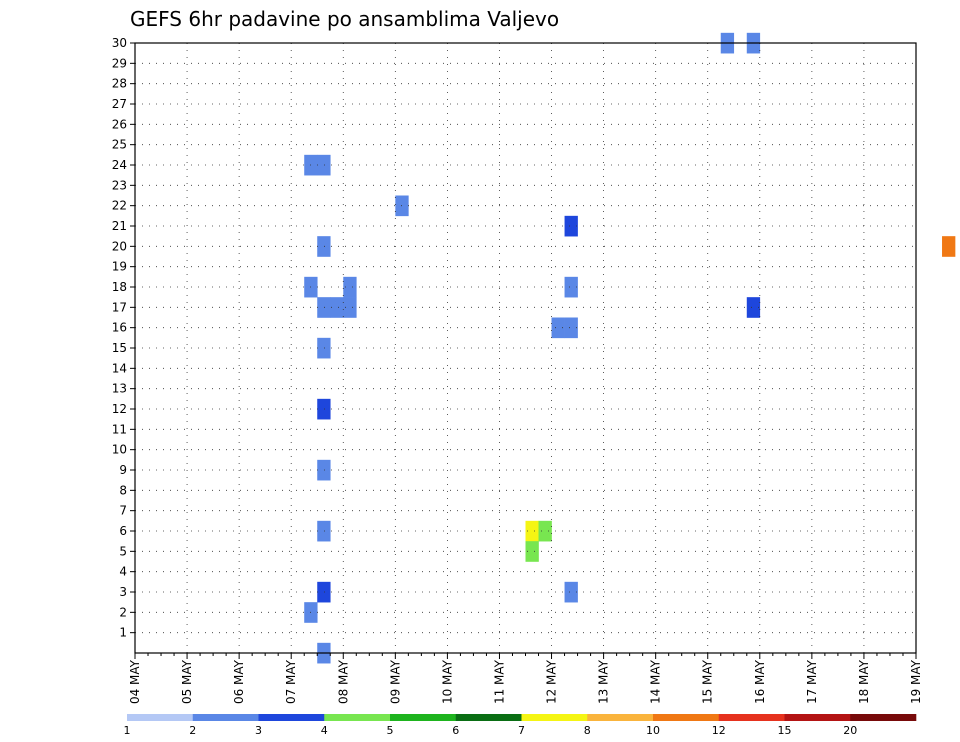 The width and height of the screenshot is (960, 742). I want to click on x-tick-label: 18 MAY, so click(864, 681).